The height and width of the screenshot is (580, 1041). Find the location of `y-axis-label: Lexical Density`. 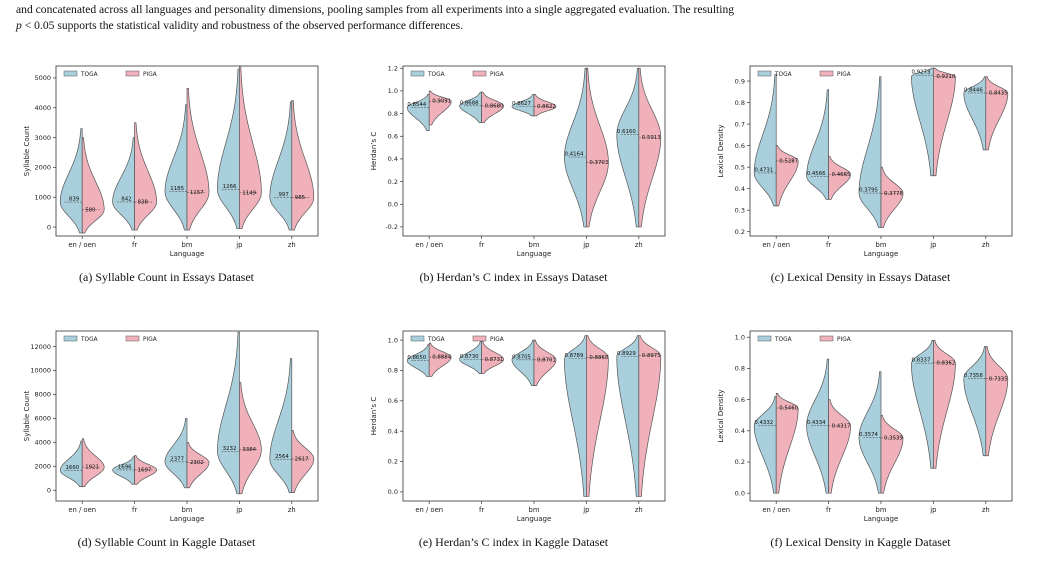

y-axis-label: Lexical Density is located at coordinates (721, 151).